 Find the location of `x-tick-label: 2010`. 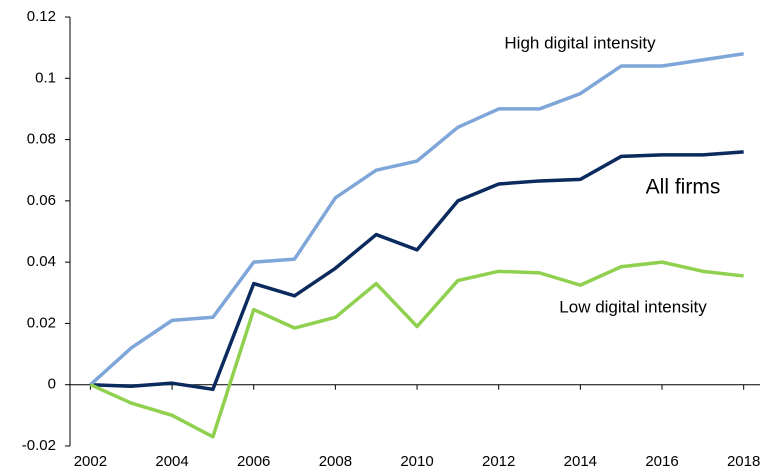

x-tick-label: 2010 is located at coordinates (416, 461).